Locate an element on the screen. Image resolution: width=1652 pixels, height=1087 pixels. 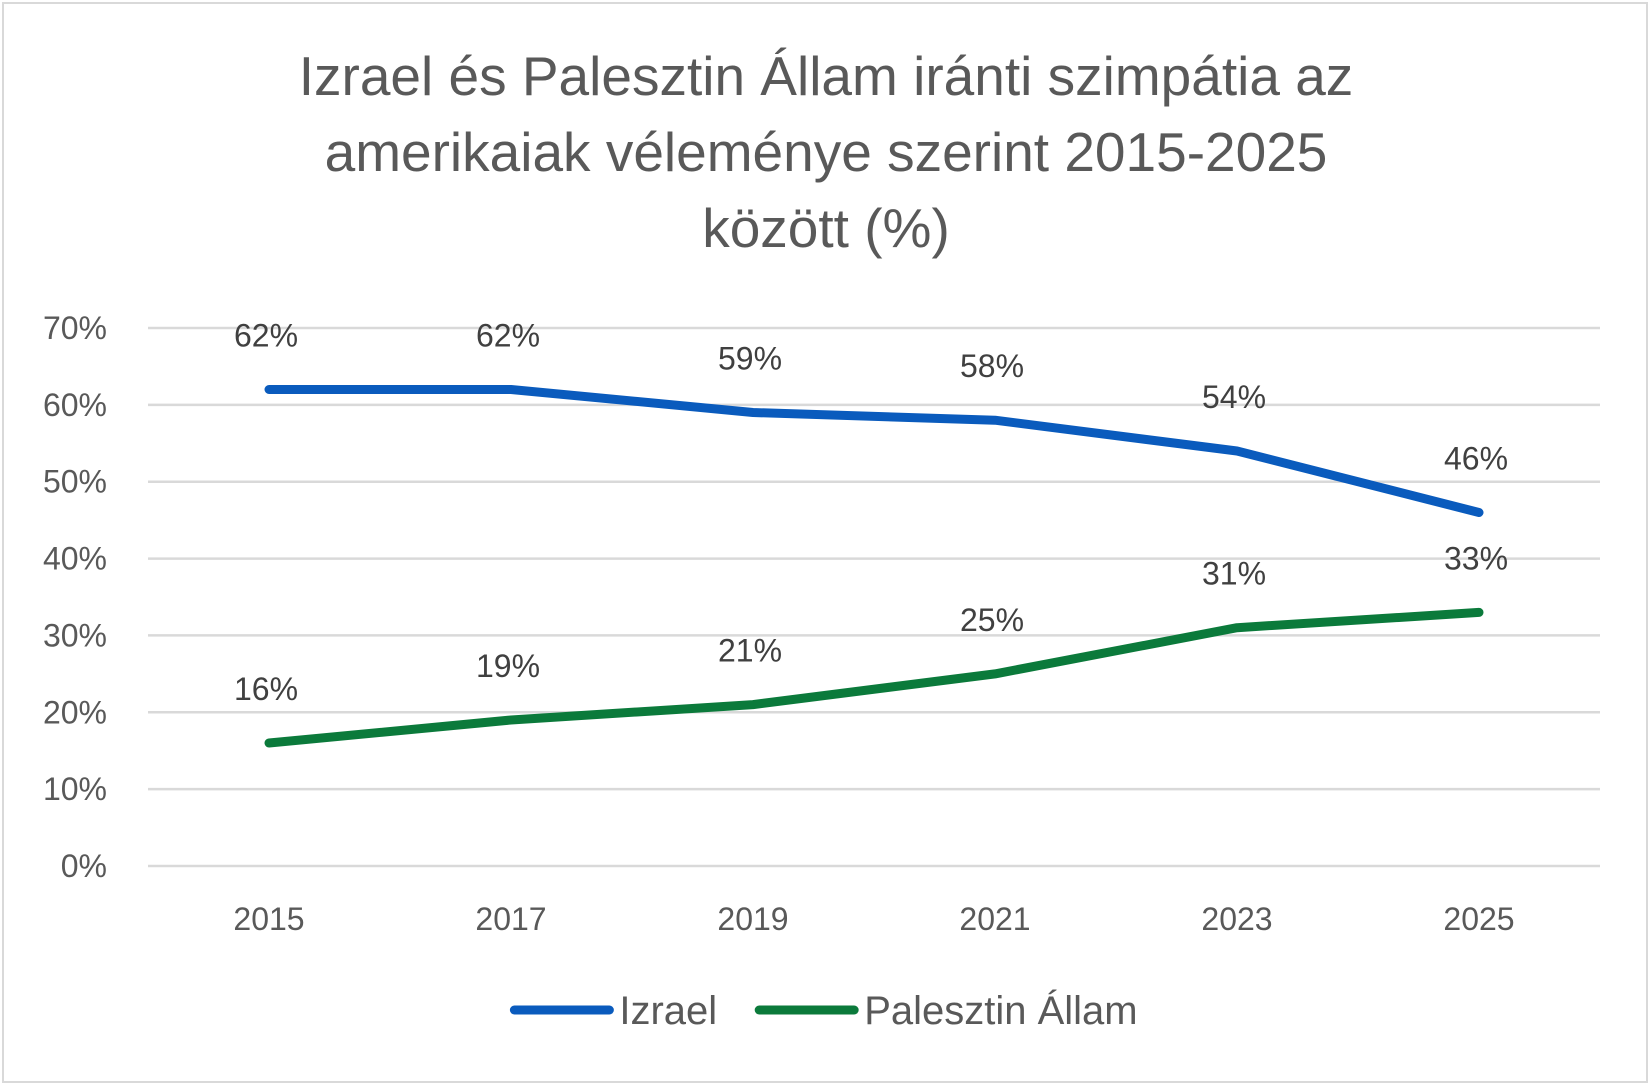
y-tick-label: 0% is located at coordinates (84, 866).